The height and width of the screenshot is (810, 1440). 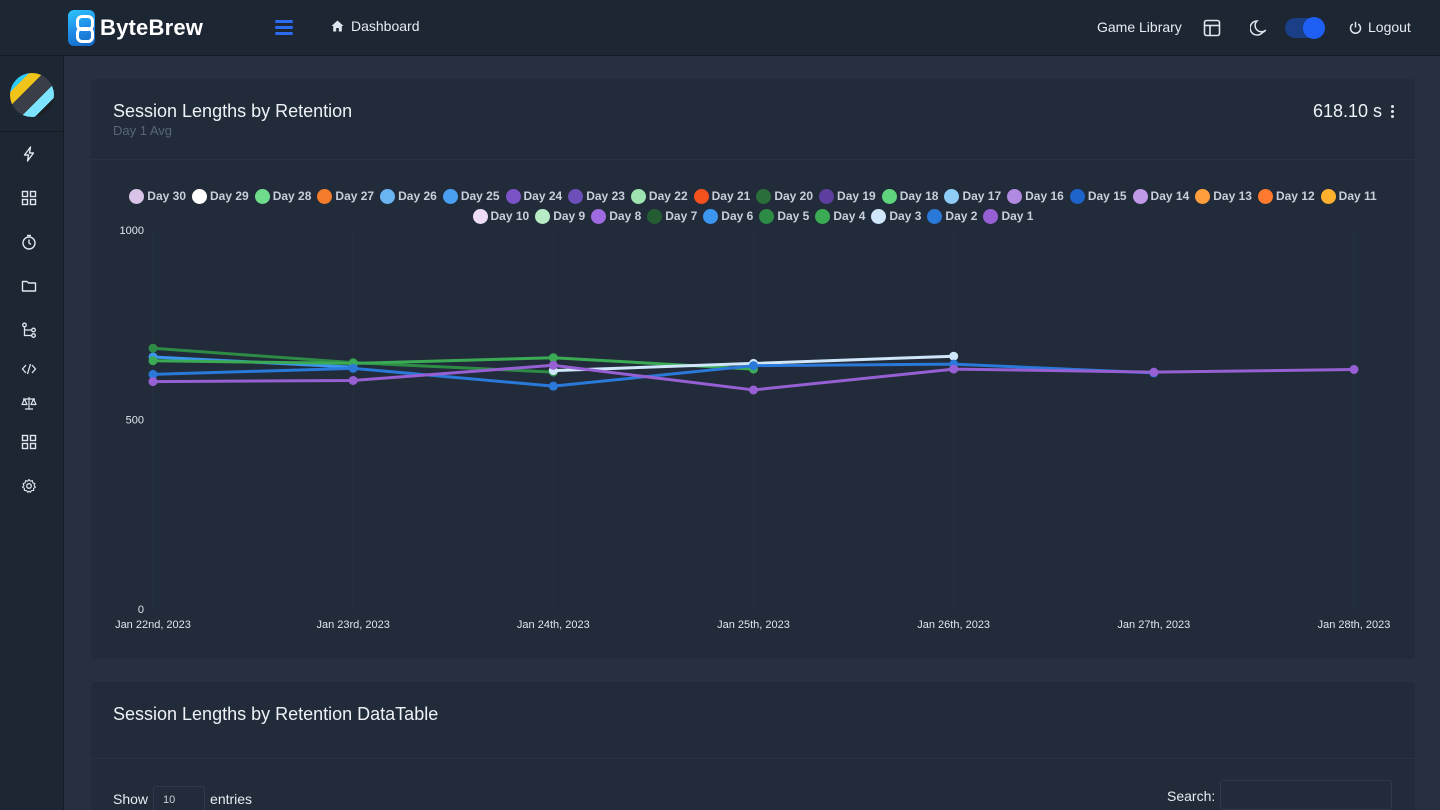 I want to click on card-title: Session Lengths by Retention, so click(x=233, y=111).